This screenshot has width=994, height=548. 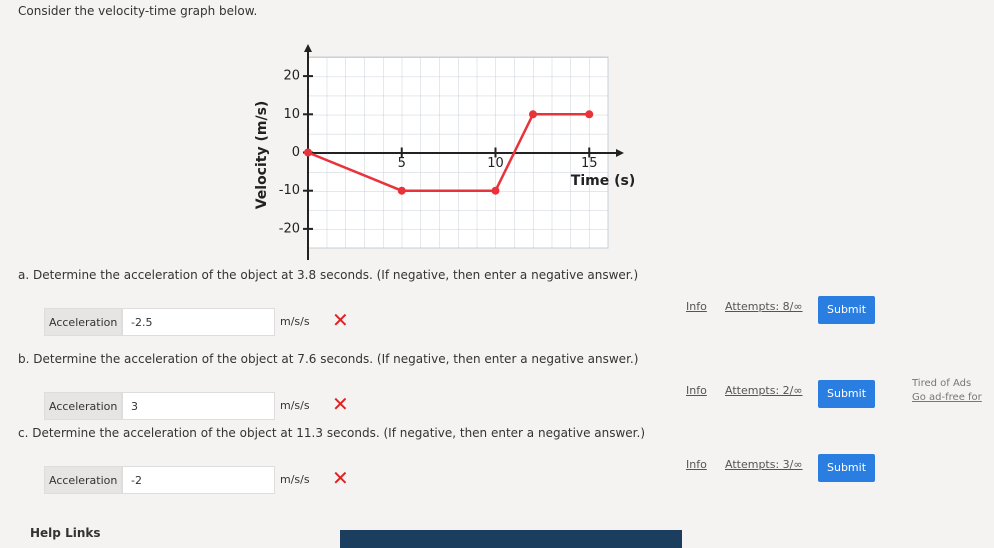 I want to click on ad-link: Go ad-free for, so click(x=947, y=397).